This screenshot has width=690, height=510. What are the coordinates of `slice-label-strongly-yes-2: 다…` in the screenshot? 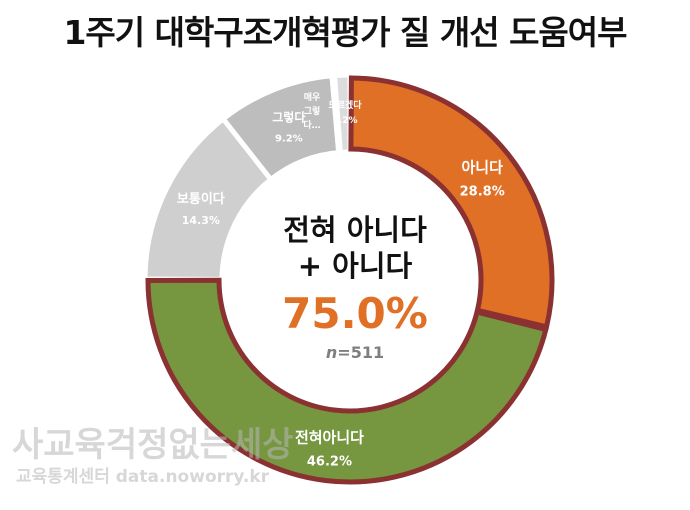 It's located at (311, 125).